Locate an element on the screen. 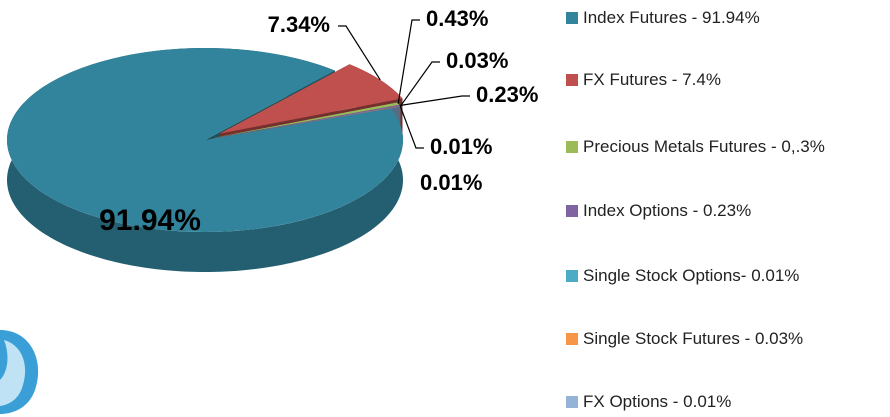  legend-item: Precious Metals Futures - 0,.3% is located at coordinates (709, 146).